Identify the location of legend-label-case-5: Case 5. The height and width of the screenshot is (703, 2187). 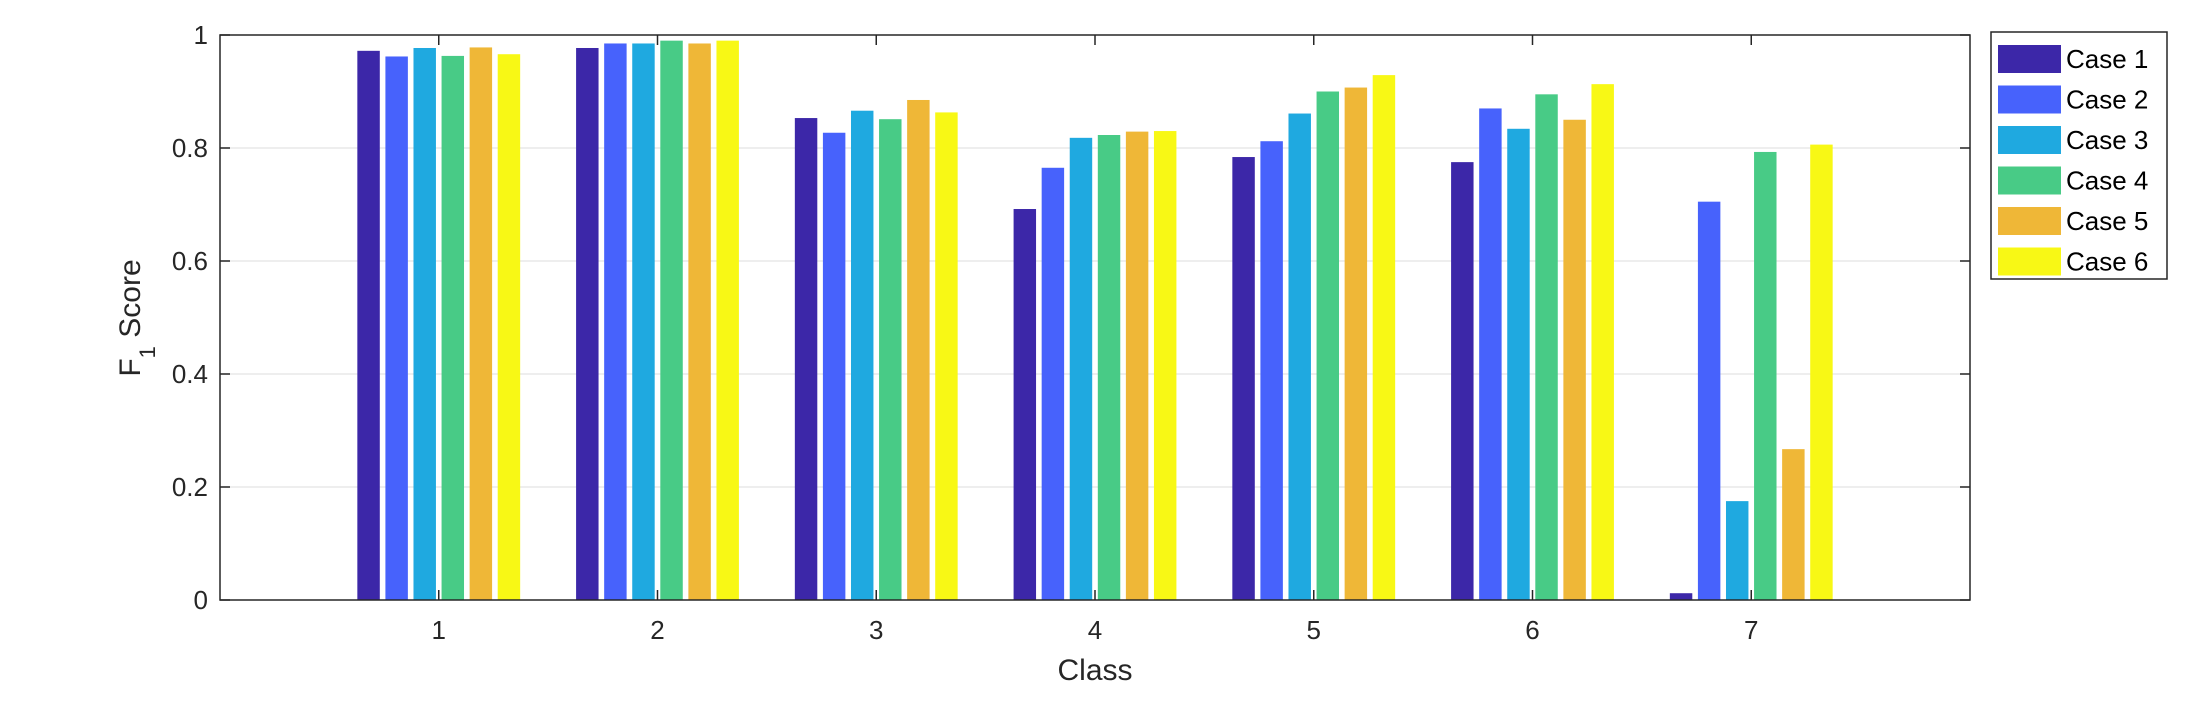
(2107, 221).